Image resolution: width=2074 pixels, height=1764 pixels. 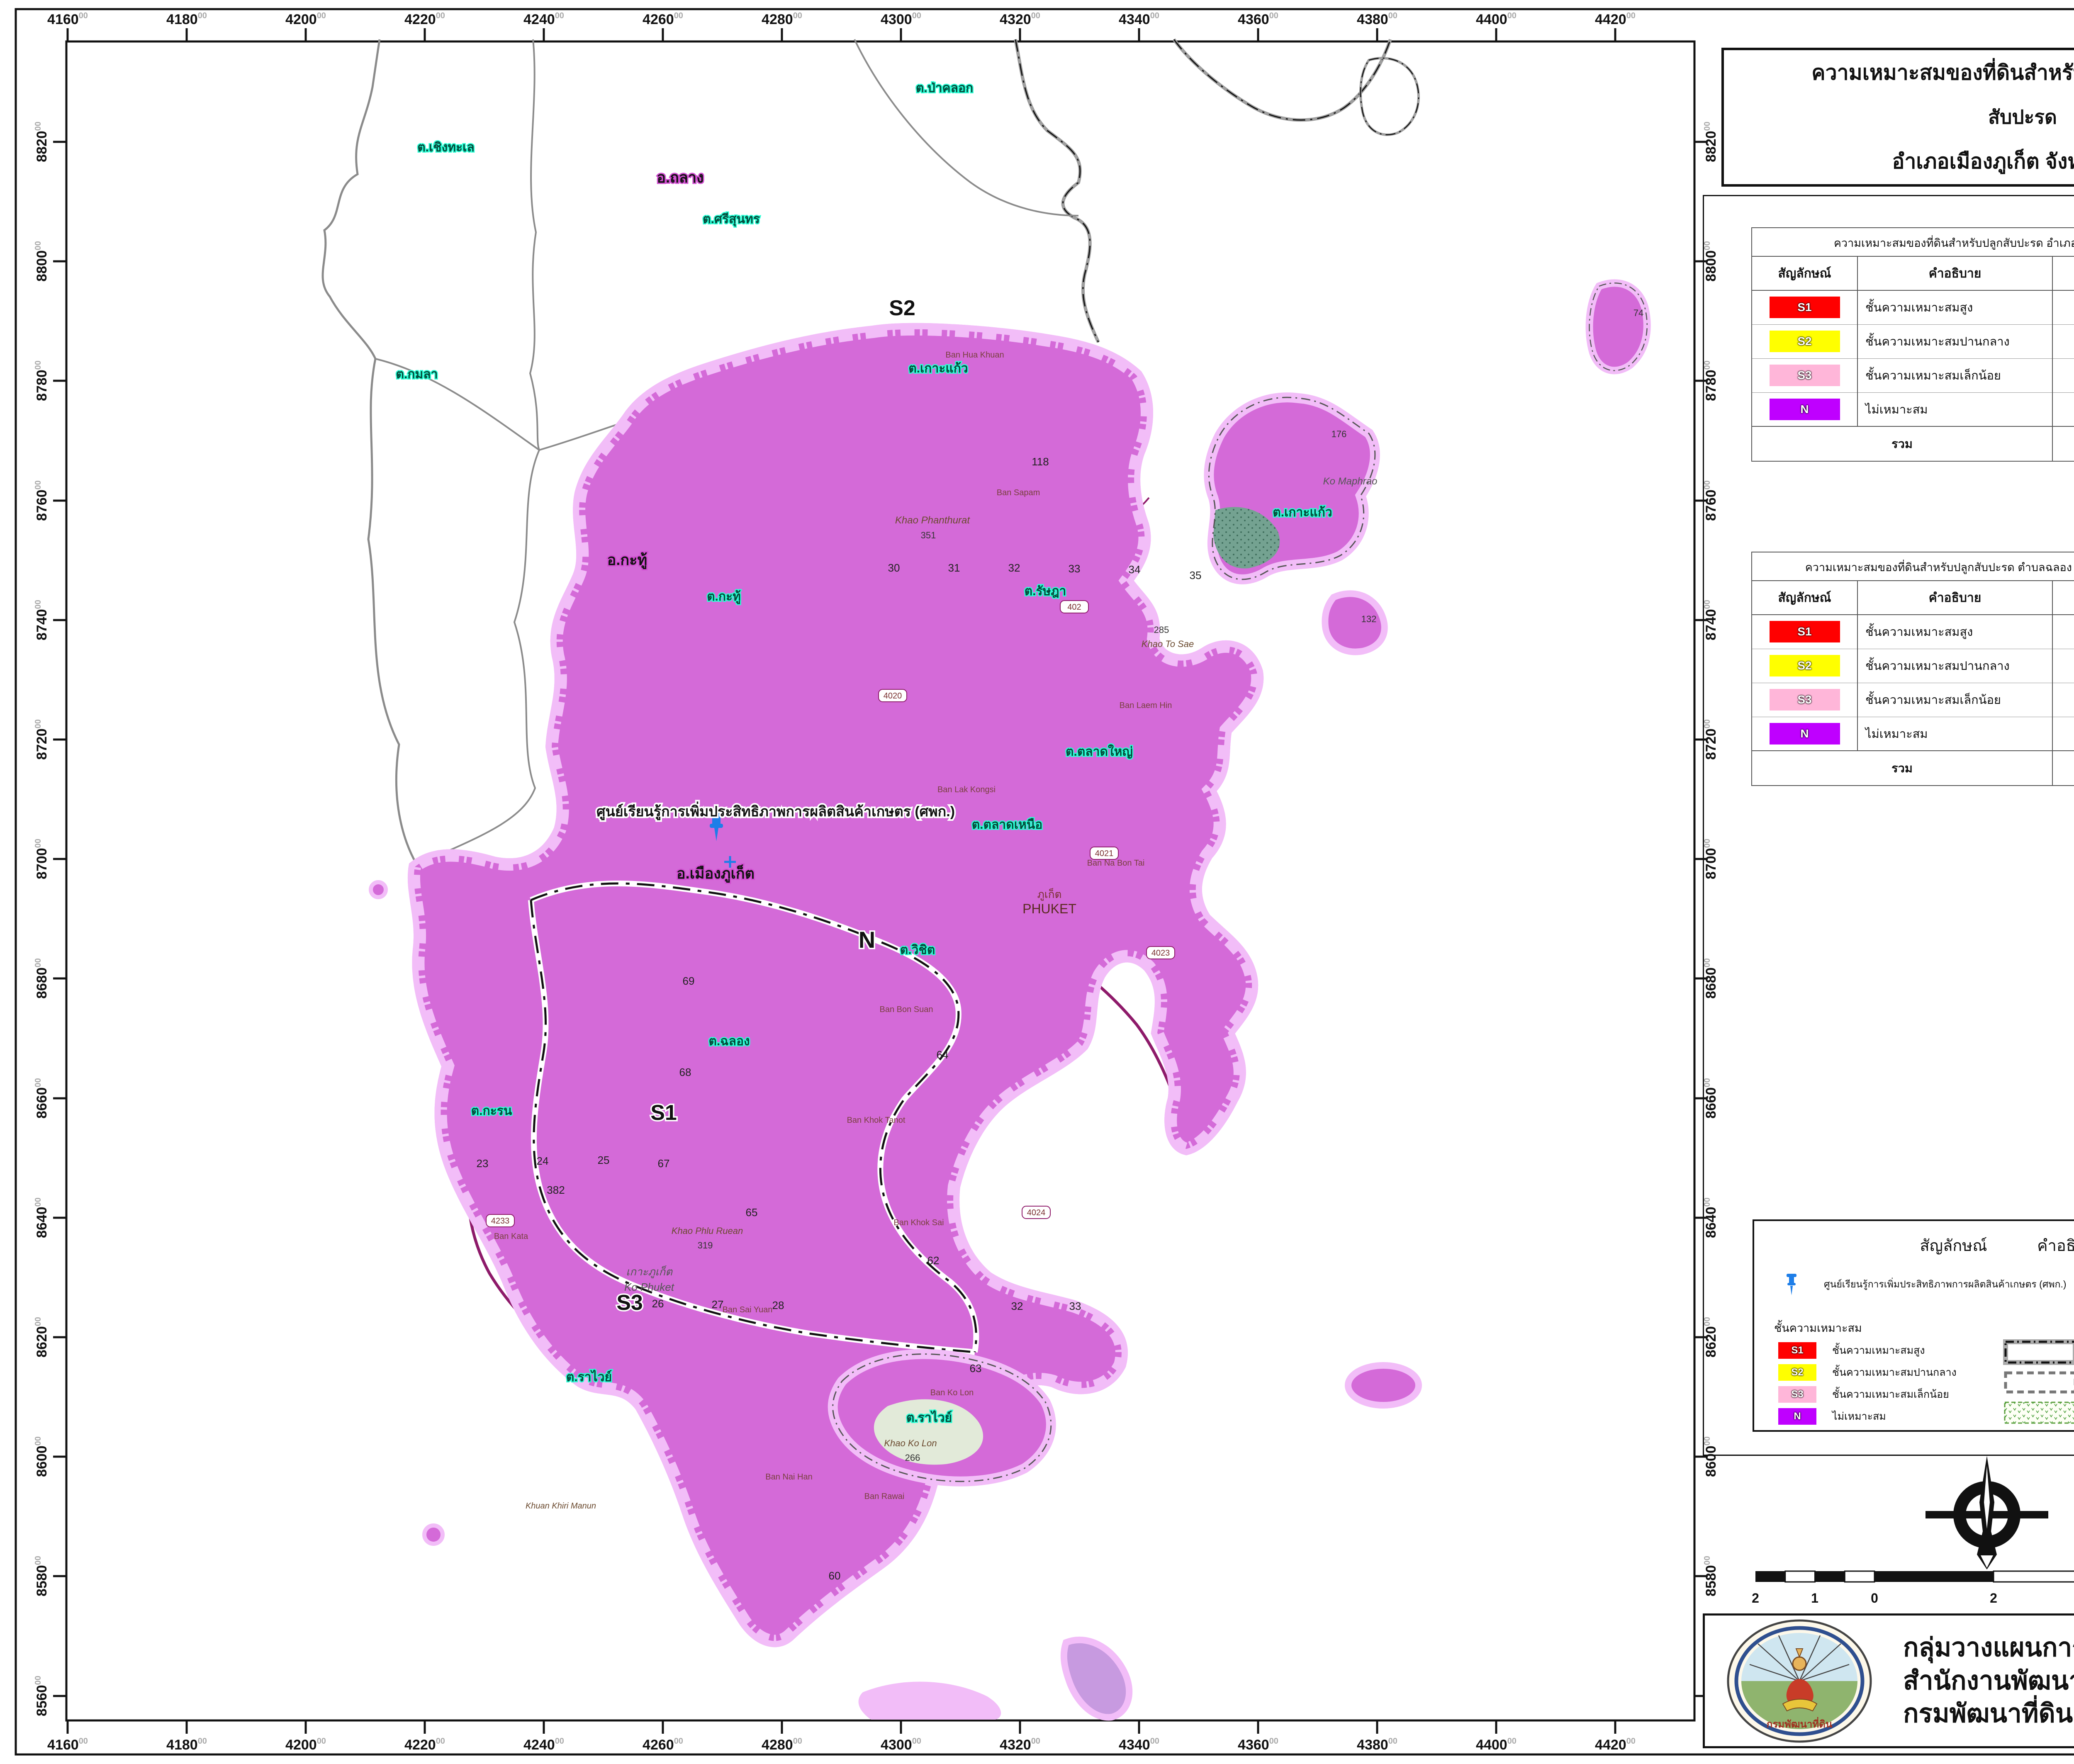 I want to click on table-row: S1ชั้นความเหมาะสมสูง2051.52, so click(x=1912, y=631).